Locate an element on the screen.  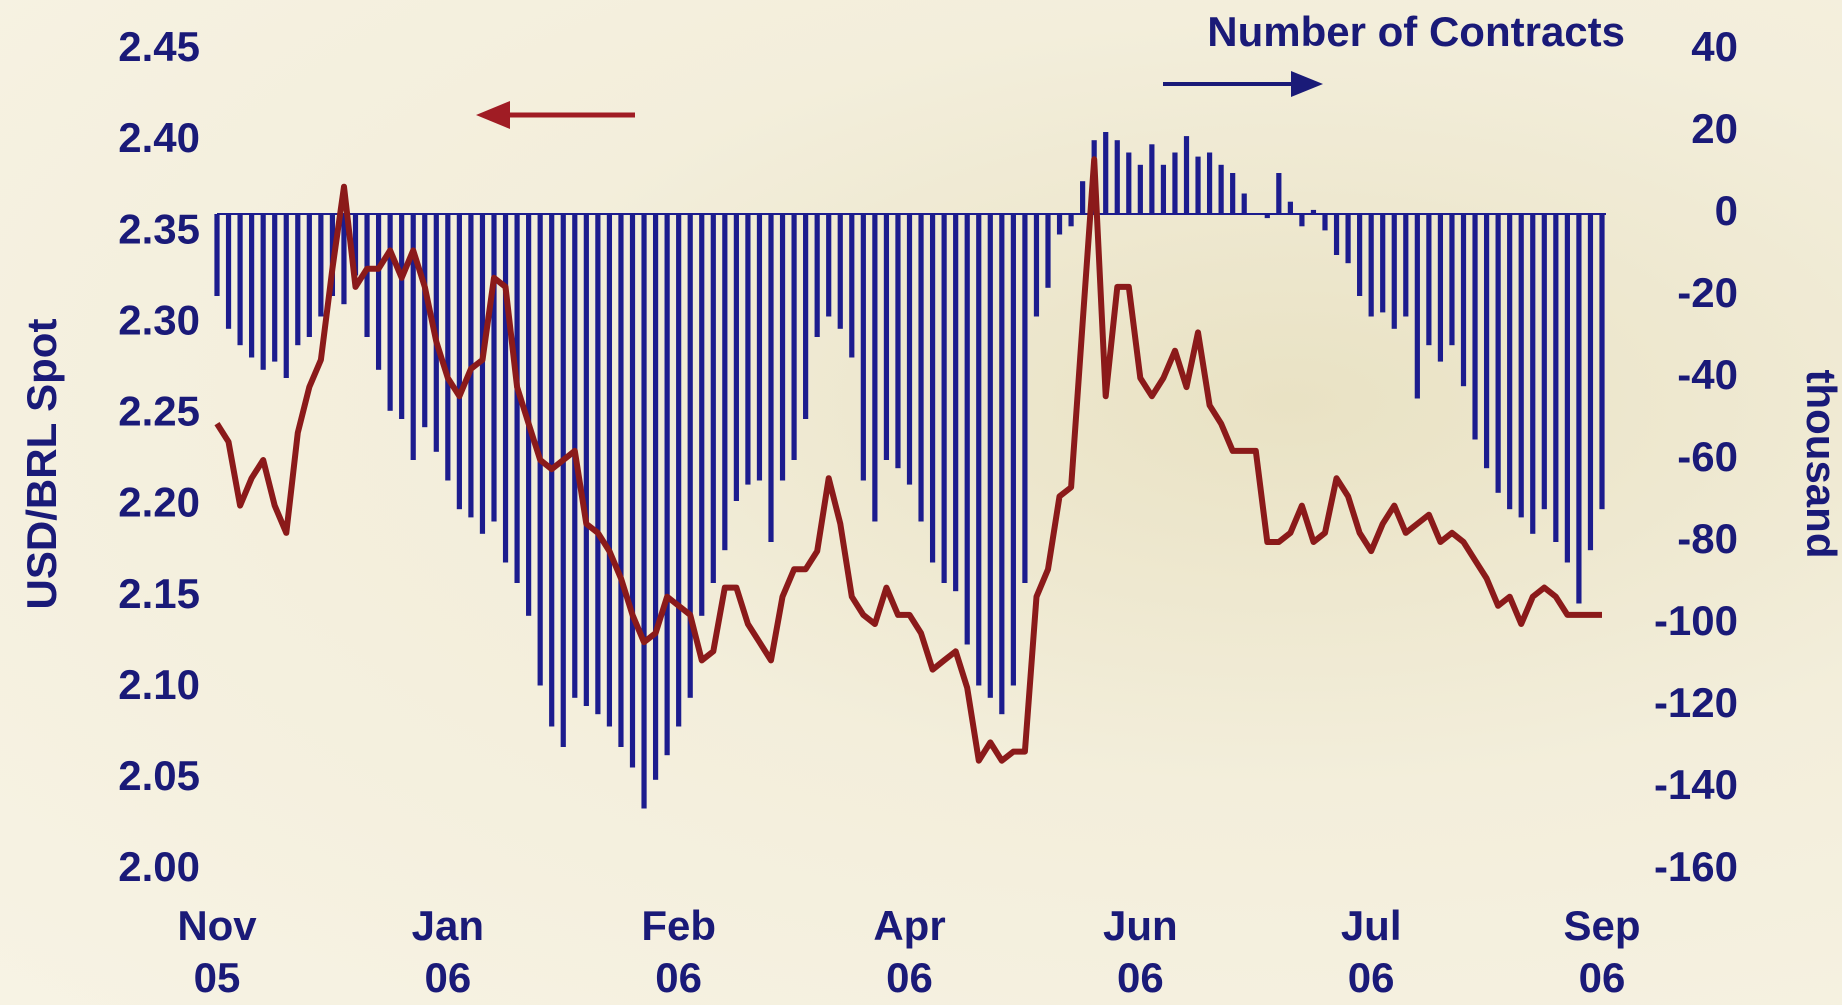
y-tick-label: 2.05 is located at coordinates (159, 775).